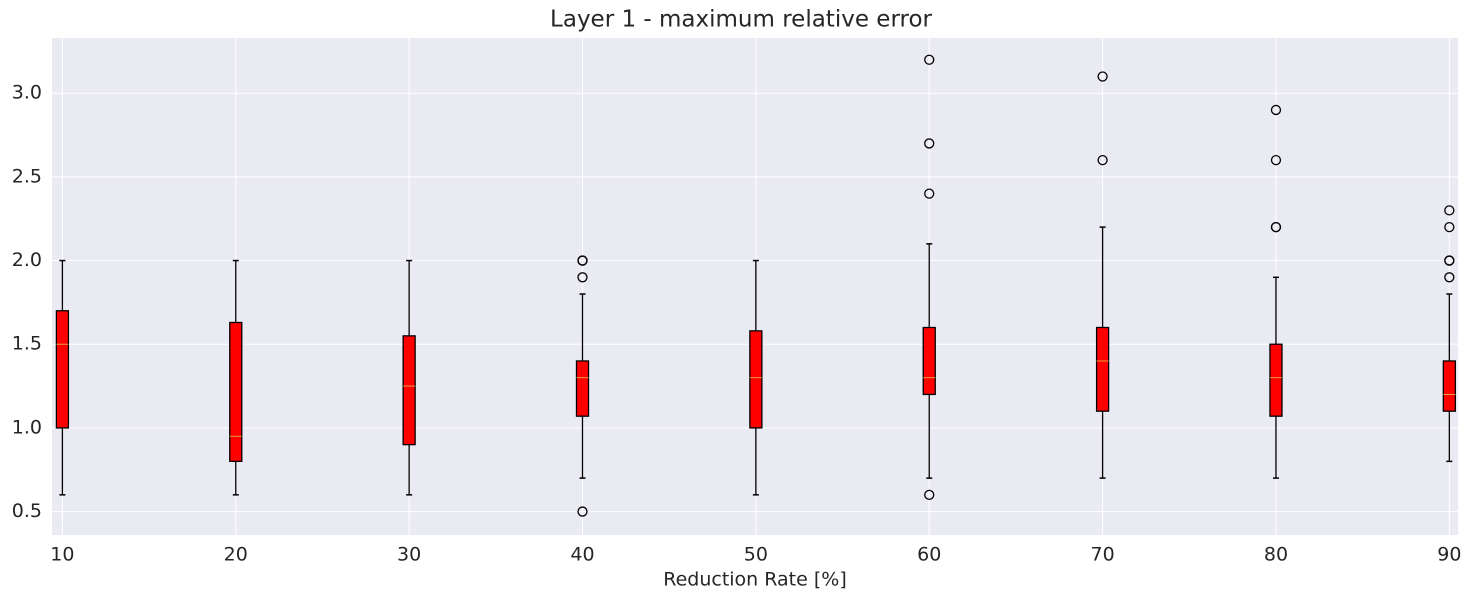  Describe the element at coordinates (1103, 555) in the screenshot. I see `x-tick-label: 70` at that location.